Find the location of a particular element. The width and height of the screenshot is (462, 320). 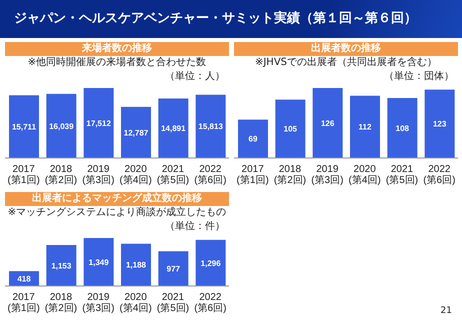

text: 21 is located at coordinates (446, 311).